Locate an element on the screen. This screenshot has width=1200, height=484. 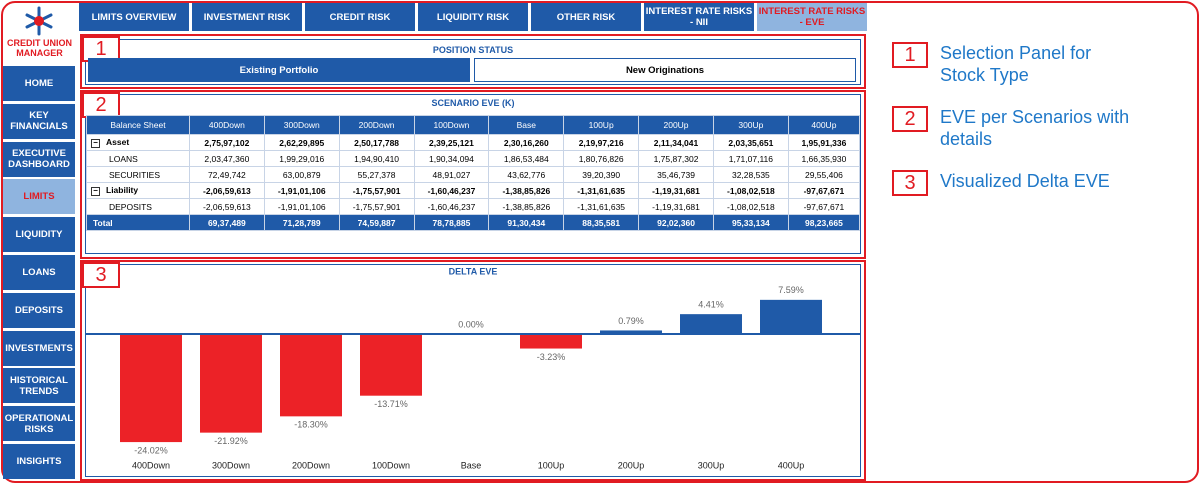
nav-button: INSIGHTS is located at coordinates (39, 461).